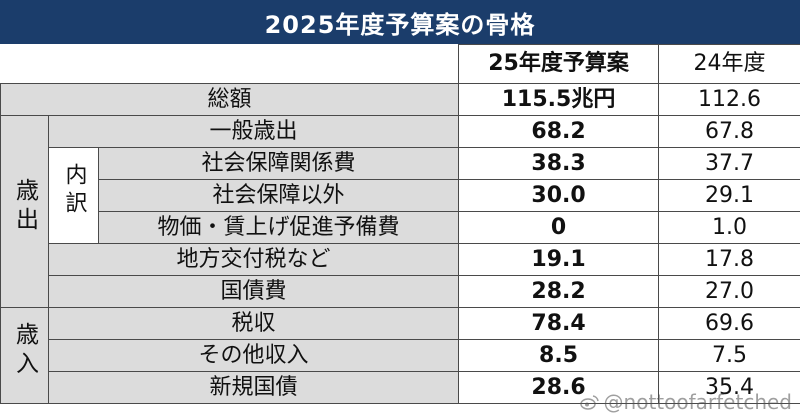 This screenshot has height=418, width=800. What do you see at coordinates (559, 323) in the screenshot?
I see `row-current: 78.4` at bounding box center [559, 323].